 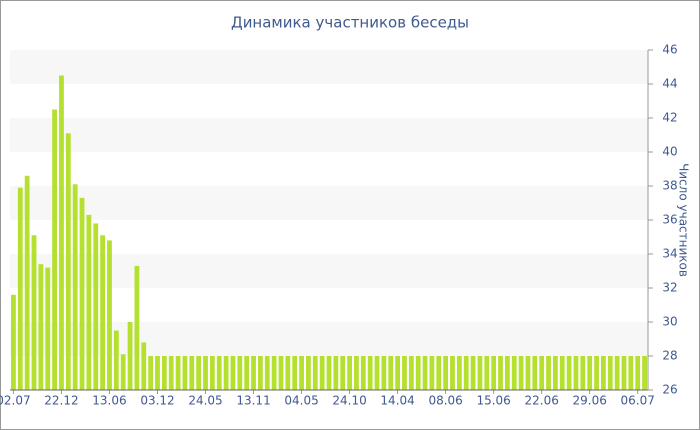 What do you see at coordinates (109, 401) in the screenshot?
I see `x-tick-label: 13.06` at bounding box center [109, 401].